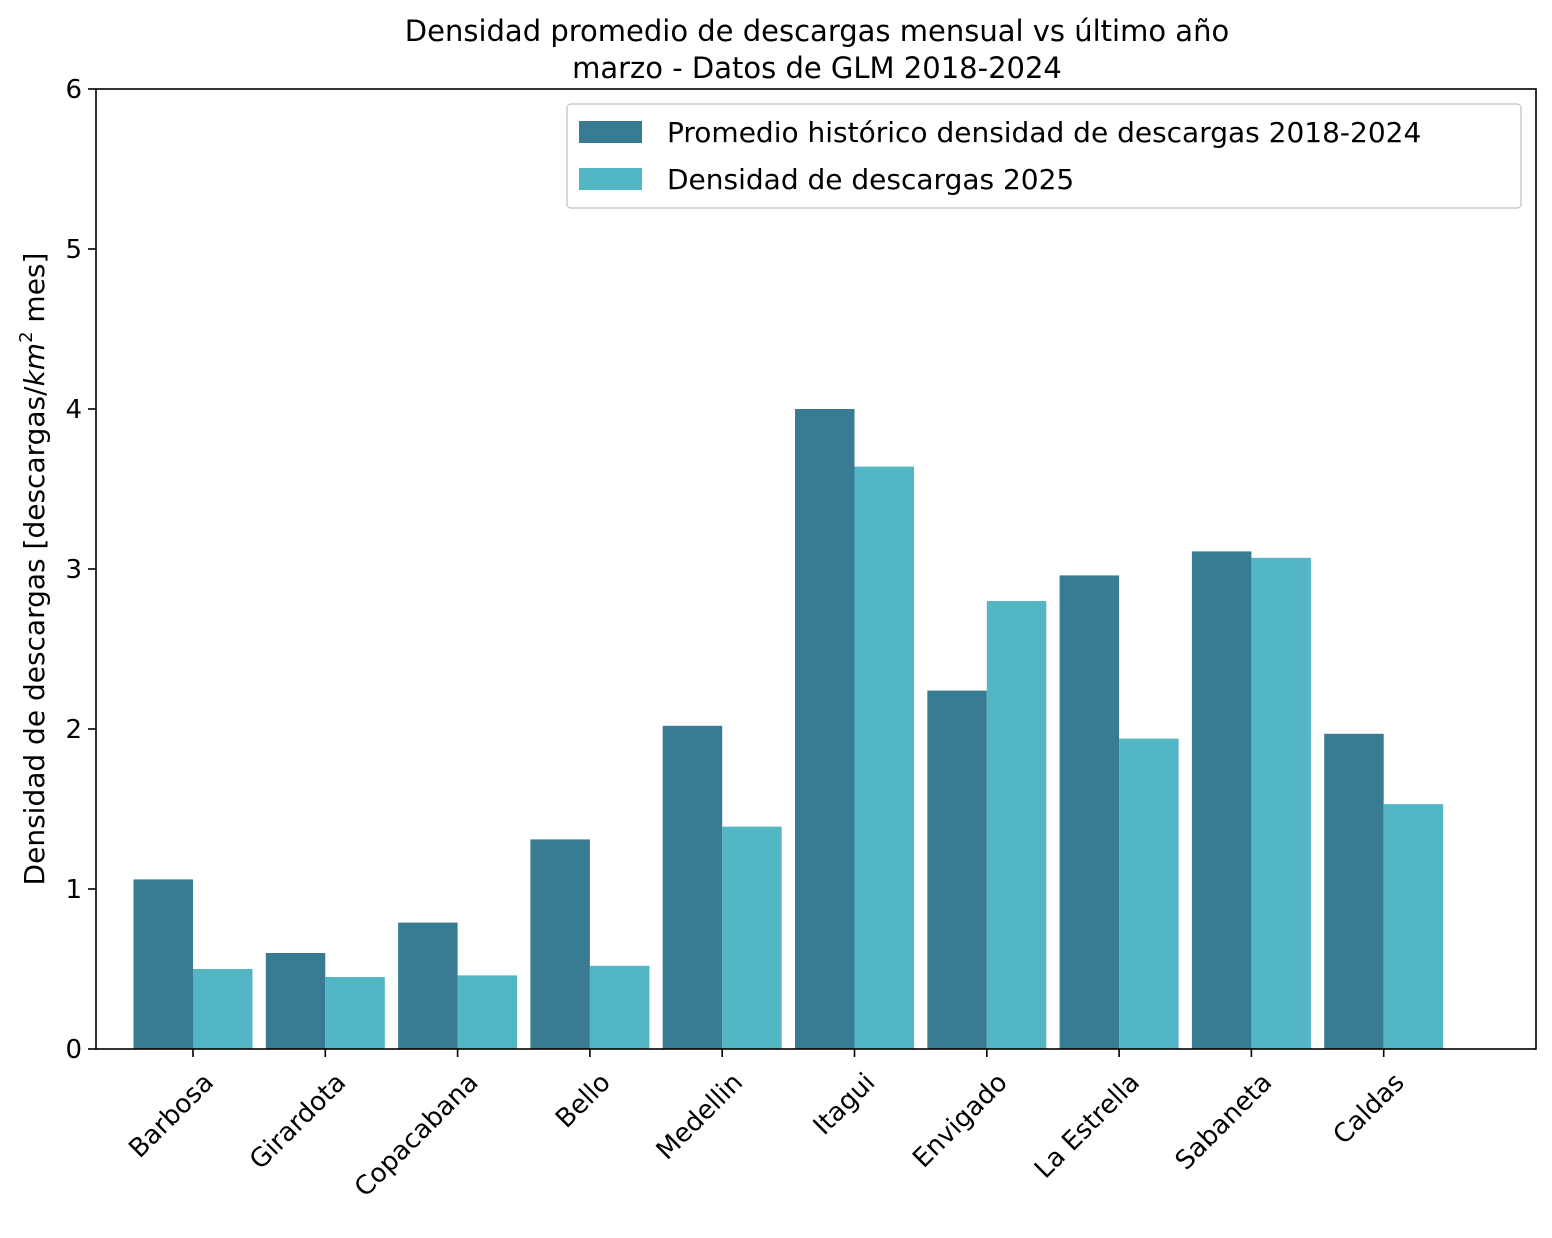 This screenshot has height=1238, width=1552. I want to click on x-tick-label: Caldas, so click(1369, 1109).